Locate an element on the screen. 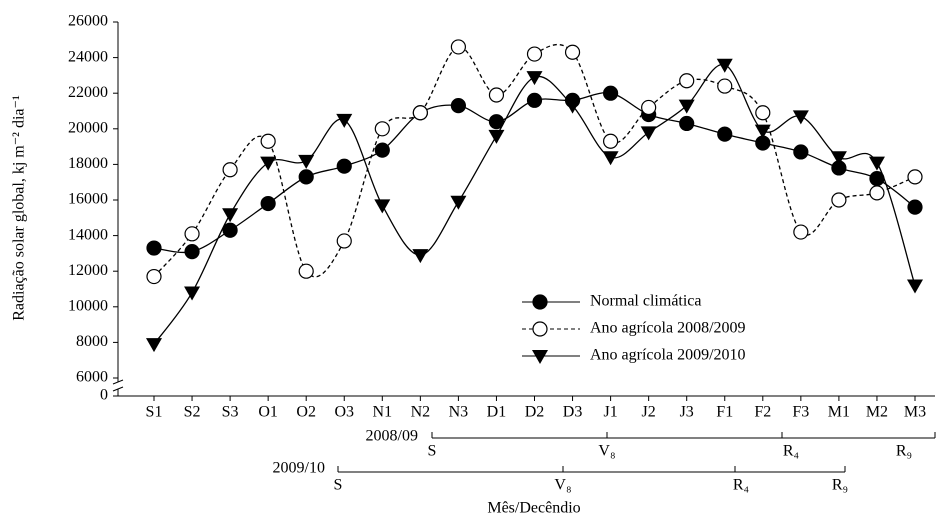  stage-season: 2009/10 is located at coordinates (299, 468).